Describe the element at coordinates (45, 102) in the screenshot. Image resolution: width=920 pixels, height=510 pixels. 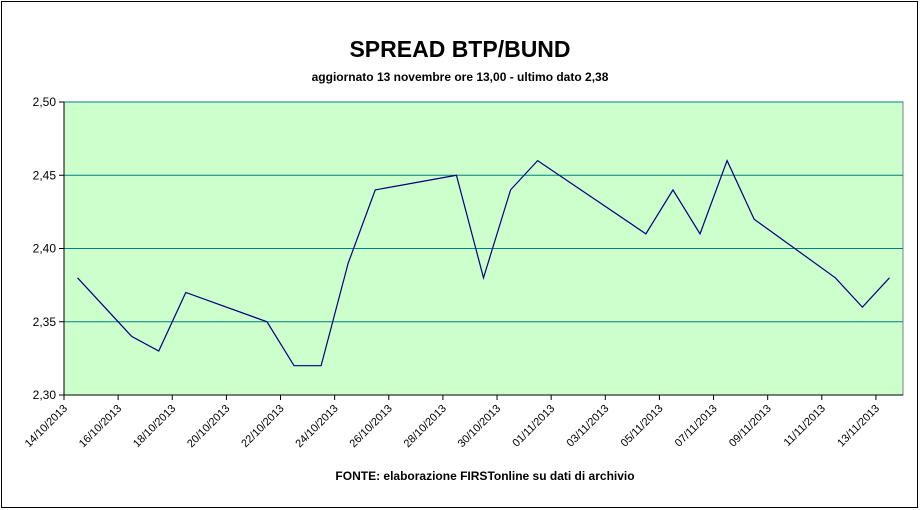
I see `y-tick-label: 2,50` at that location.